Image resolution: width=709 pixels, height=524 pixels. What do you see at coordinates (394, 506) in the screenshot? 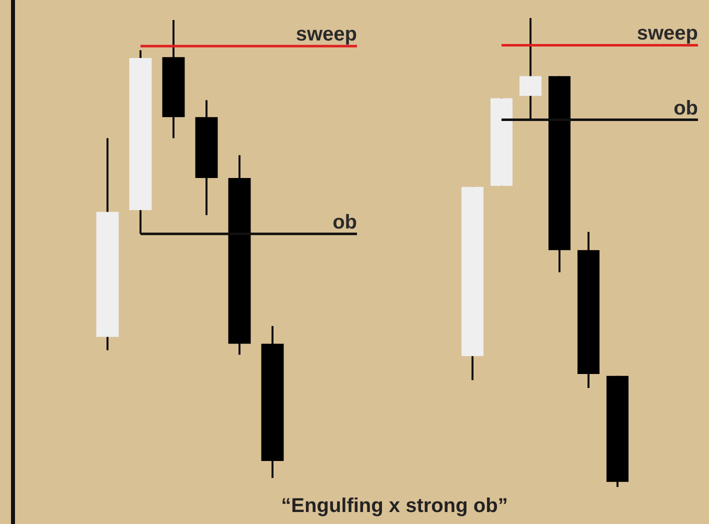
I see `text: “Engulfing x strong ob”` at bounding box center [394, 506].